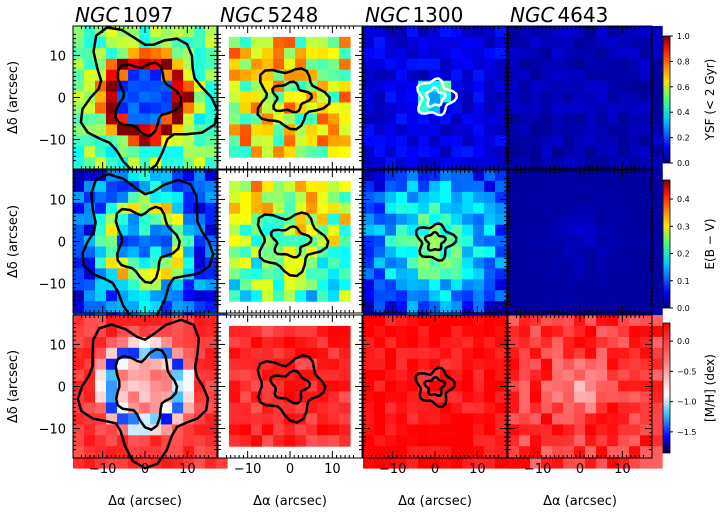  What do you see at coordinates (710, 388) in the screenshot?
I see `colorbar-title: [M/H] (dex)` at bounding box center [710, 388].